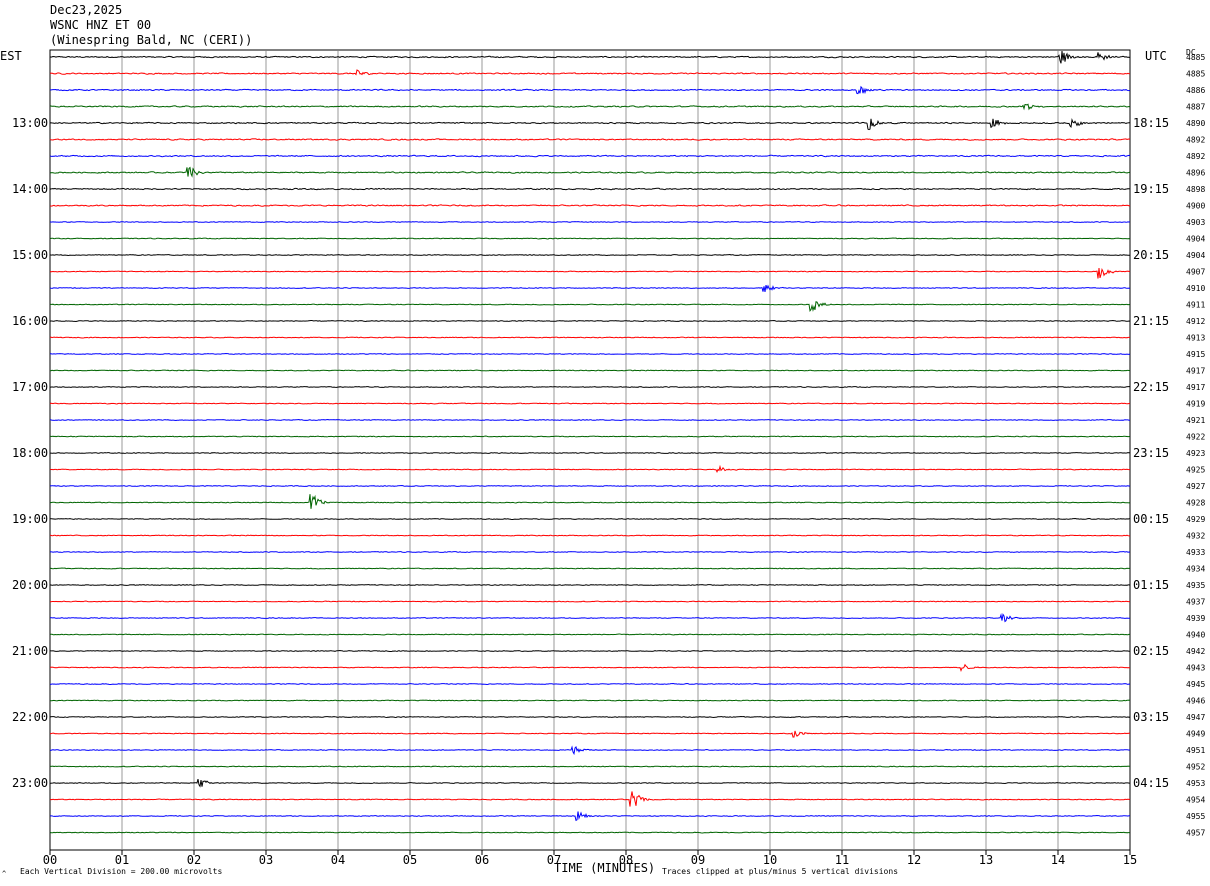  Describe the element at coordinates (1195, 585) in the screenshot. I see `dc-offset-label: 4935` at that location.